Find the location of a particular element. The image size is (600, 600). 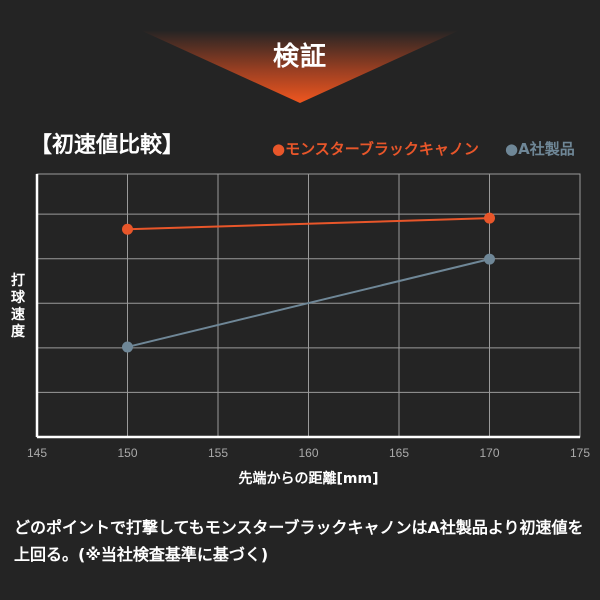

x-tick-label: 160 is located at coordinates (308, 453).